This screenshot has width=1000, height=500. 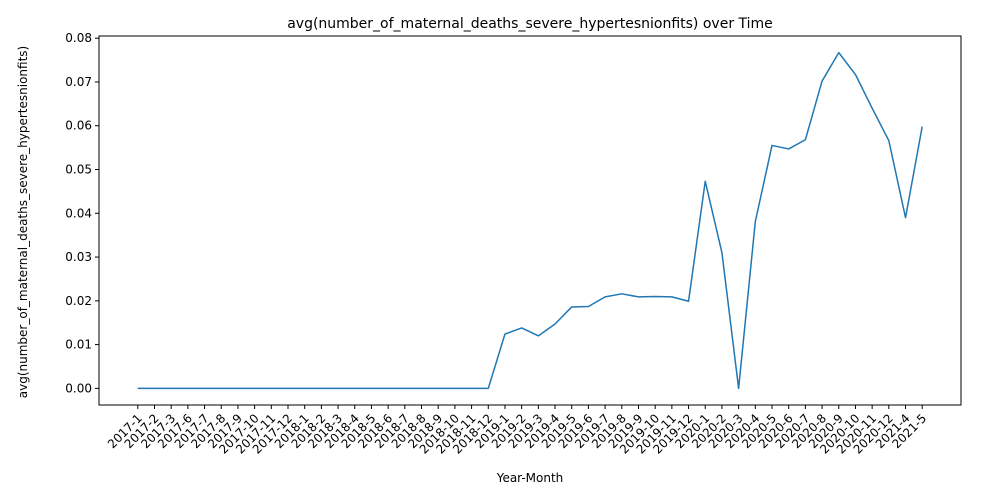 I want to click on y-tick-label: 0.04, so click(x=78, y=213).